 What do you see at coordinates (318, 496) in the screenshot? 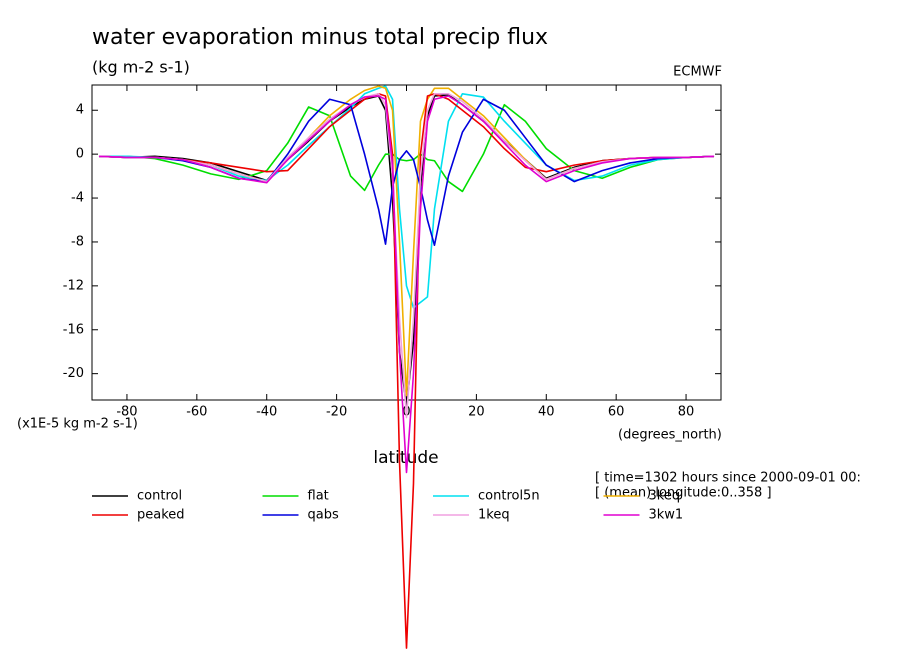
I see `legend-label: flat` at bounding box center [318, 496].